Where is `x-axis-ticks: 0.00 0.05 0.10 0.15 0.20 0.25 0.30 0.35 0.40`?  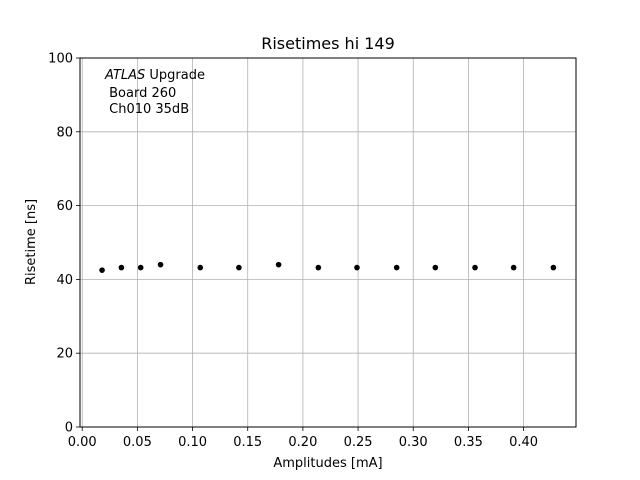 x-axis-ticks: 0.00 0.05 0.10 0.15 0.20 0.25 0.30 0.35 0.40 is located at coordinates (303, 438).